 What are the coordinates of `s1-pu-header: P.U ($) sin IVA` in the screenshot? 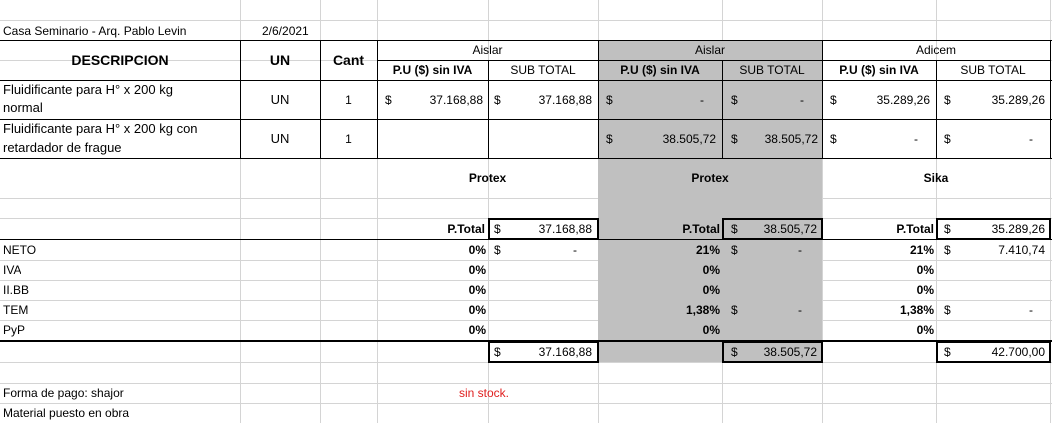 It's located at (432, 70).